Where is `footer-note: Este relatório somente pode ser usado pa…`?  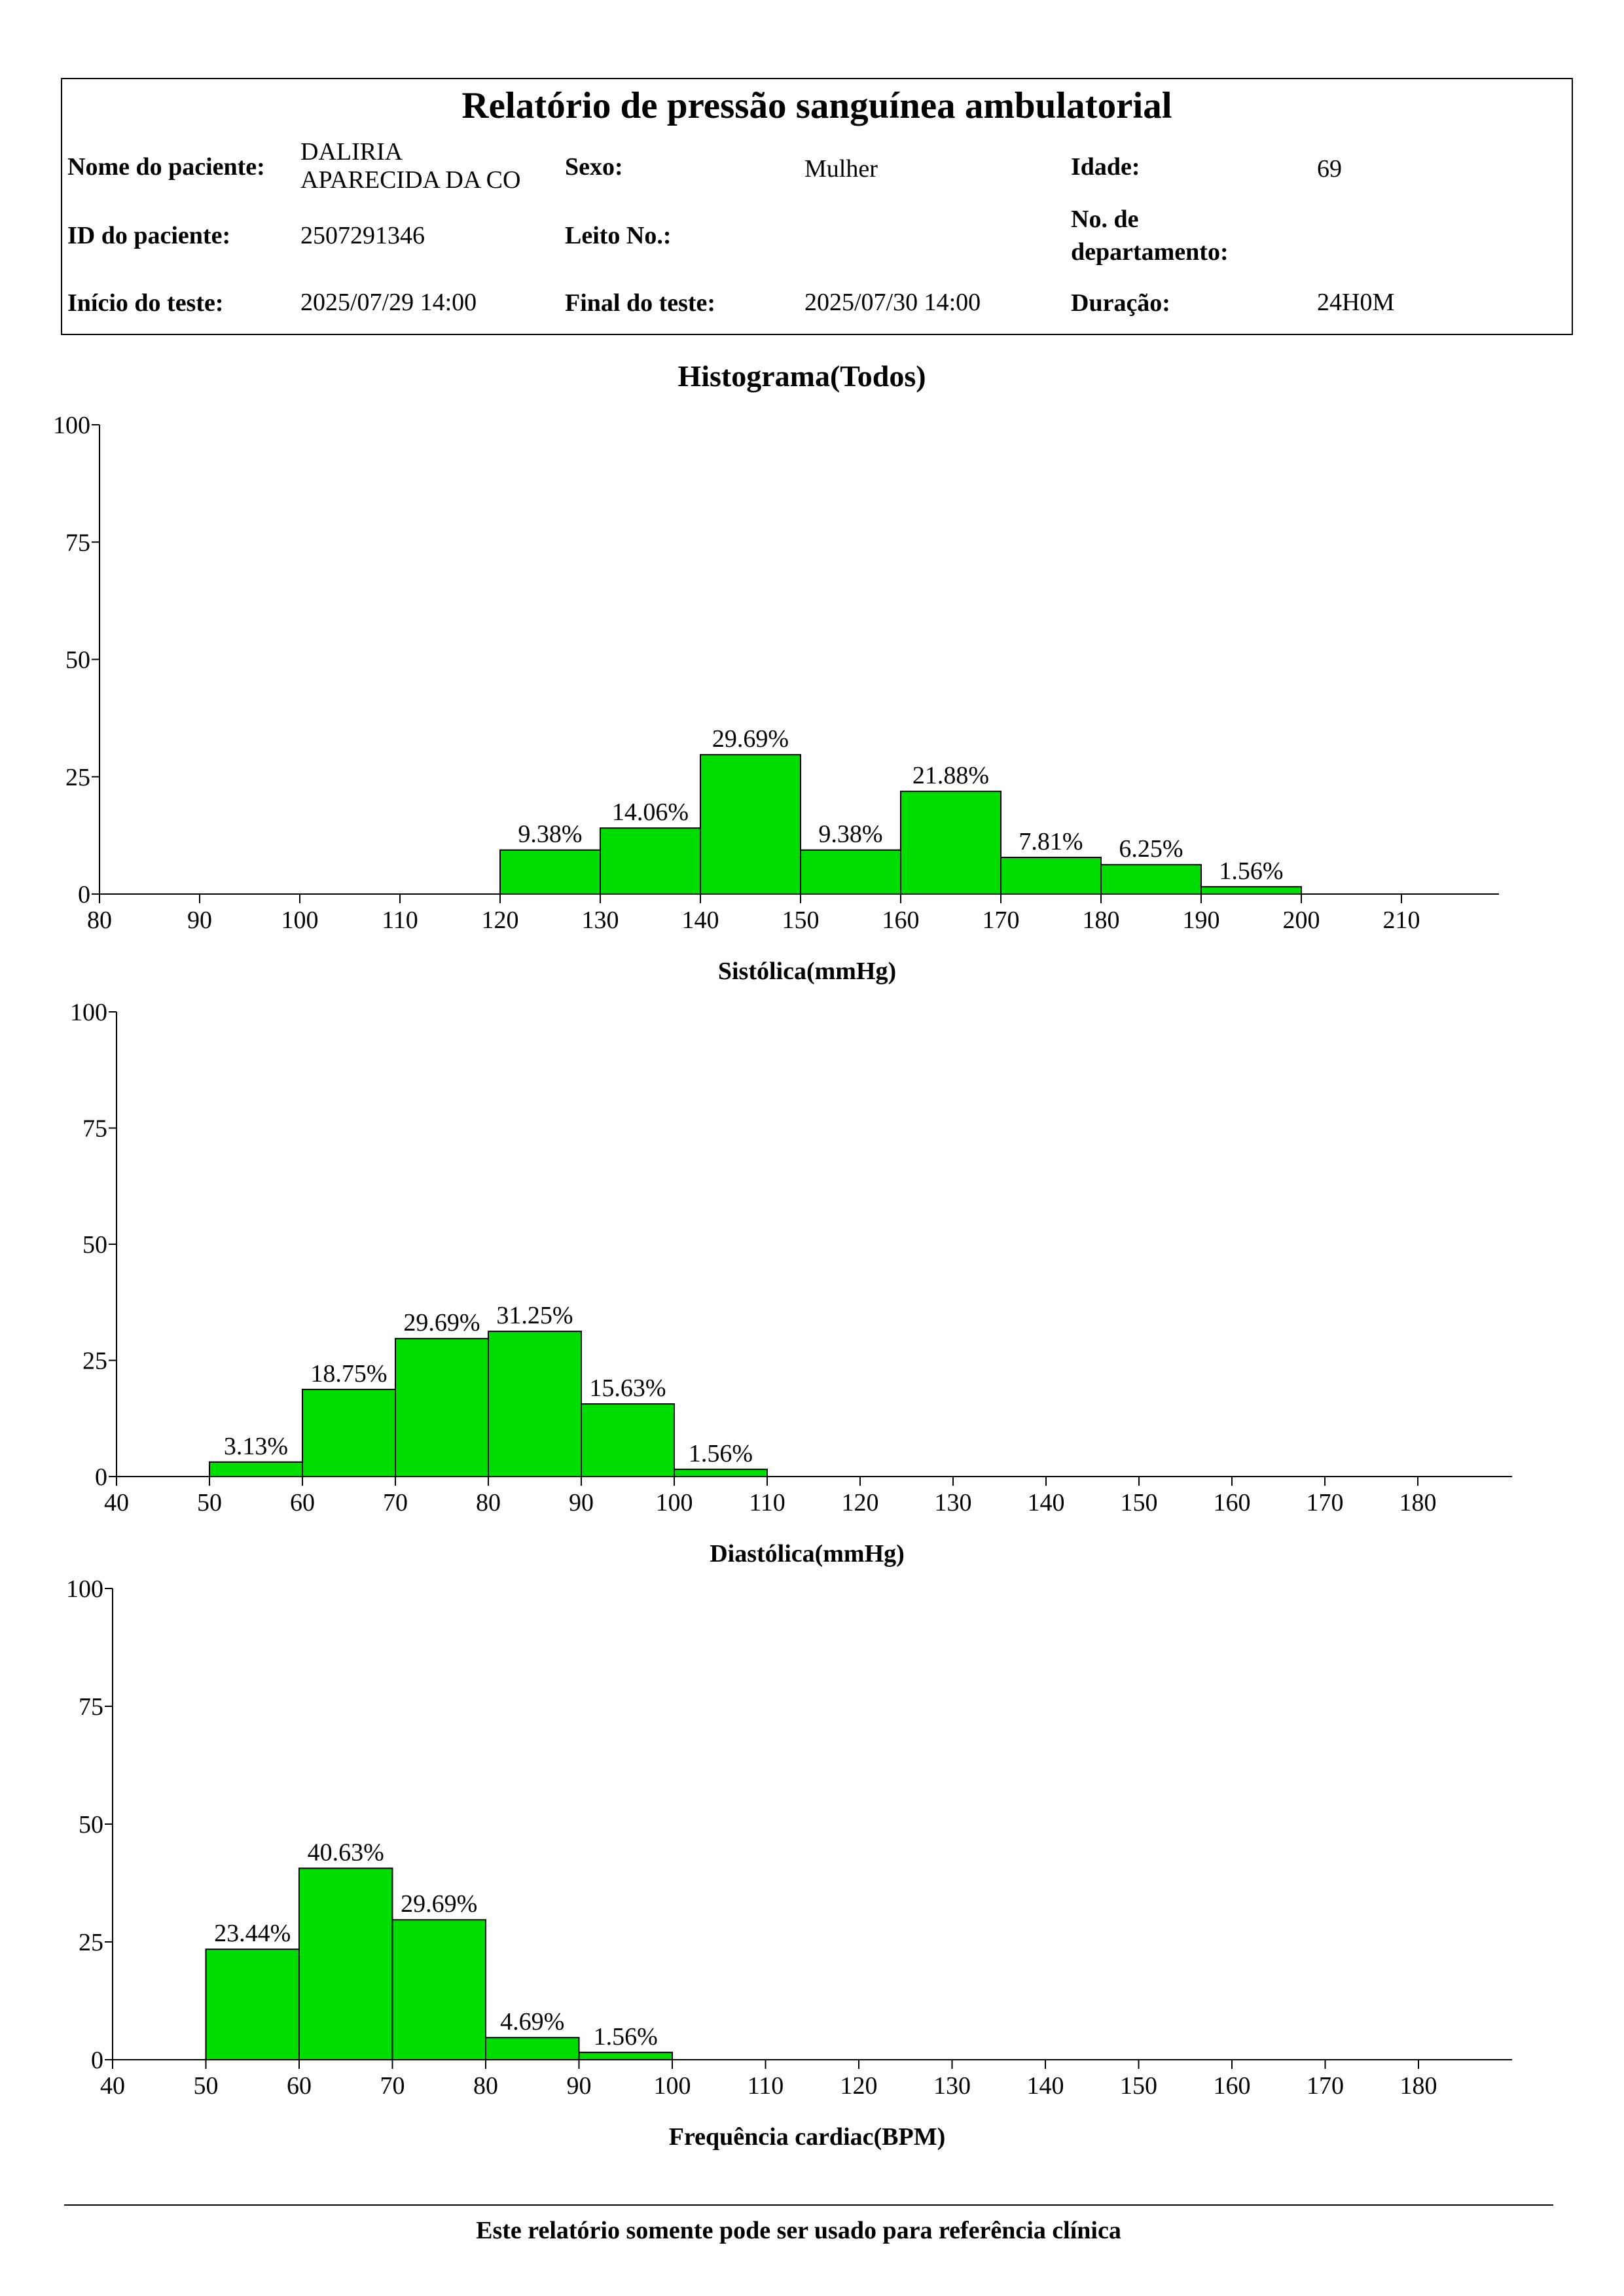 footer-note: Este relatório somente pode ser usado pa… is located at coordinates (798, 2230).